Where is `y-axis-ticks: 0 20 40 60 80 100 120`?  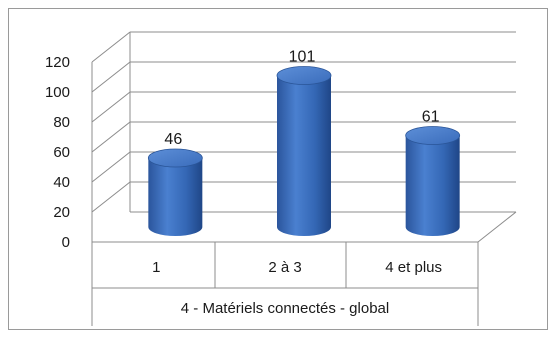
y-axis-ticks: 0 20 40 60 80 100 120 is located at coordinates (57, 152).